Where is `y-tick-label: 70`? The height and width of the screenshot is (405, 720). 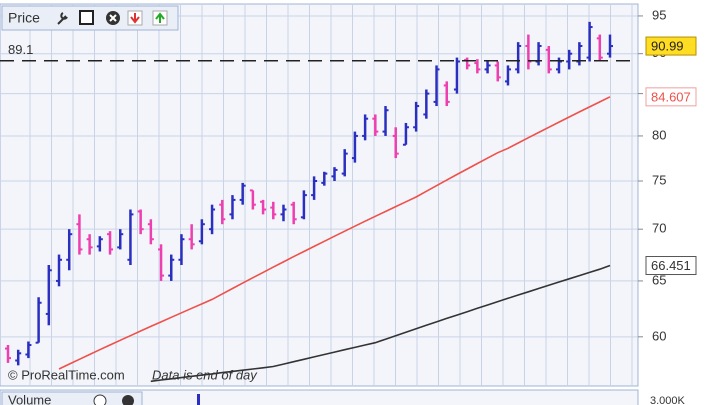 y-tick-label: 70 is located at coordinates (659, 228).